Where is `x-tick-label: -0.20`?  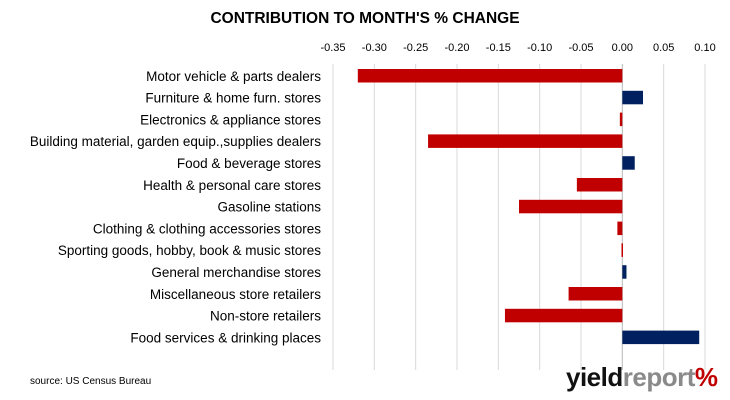
x-tick-label: -0.20 is located at coordinates (456, 48).